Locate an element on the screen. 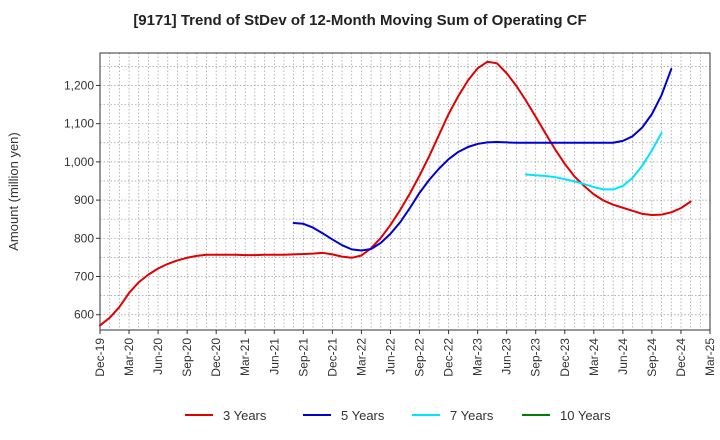 This screenshot has height=440, width=720. x-tick-label: Dec-24 is located at coordinates (681, 357).